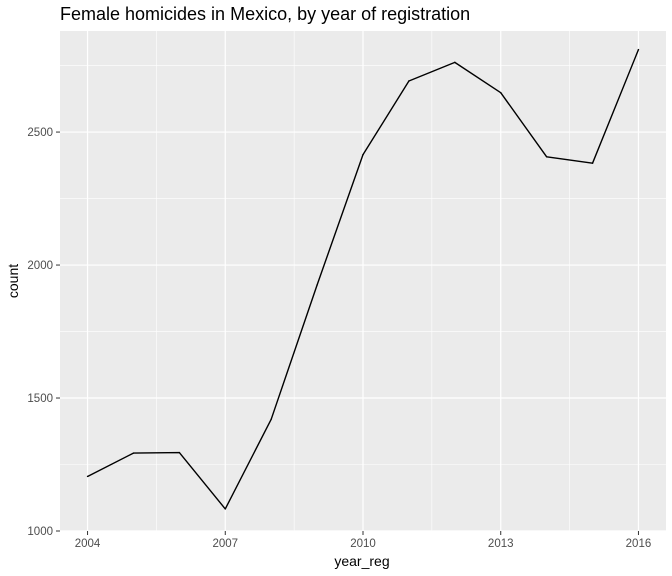 The image size is (672, 576). Describe the element at coordinates (88, 544) in the screenshot. I see `x-tick-label: 2004` at that location.